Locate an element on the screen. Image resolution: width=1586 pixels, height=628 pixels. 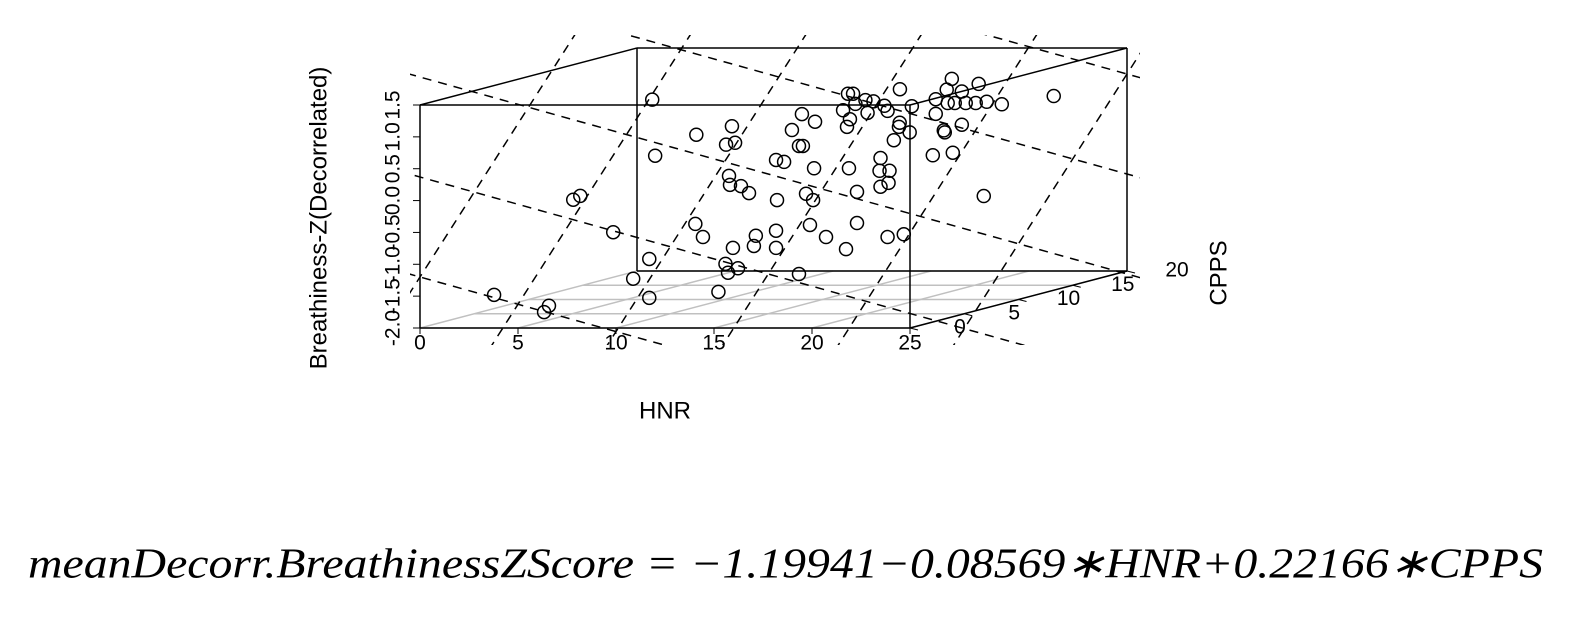
z-tick-label: -1.0 is located at coordinates (393, 264).